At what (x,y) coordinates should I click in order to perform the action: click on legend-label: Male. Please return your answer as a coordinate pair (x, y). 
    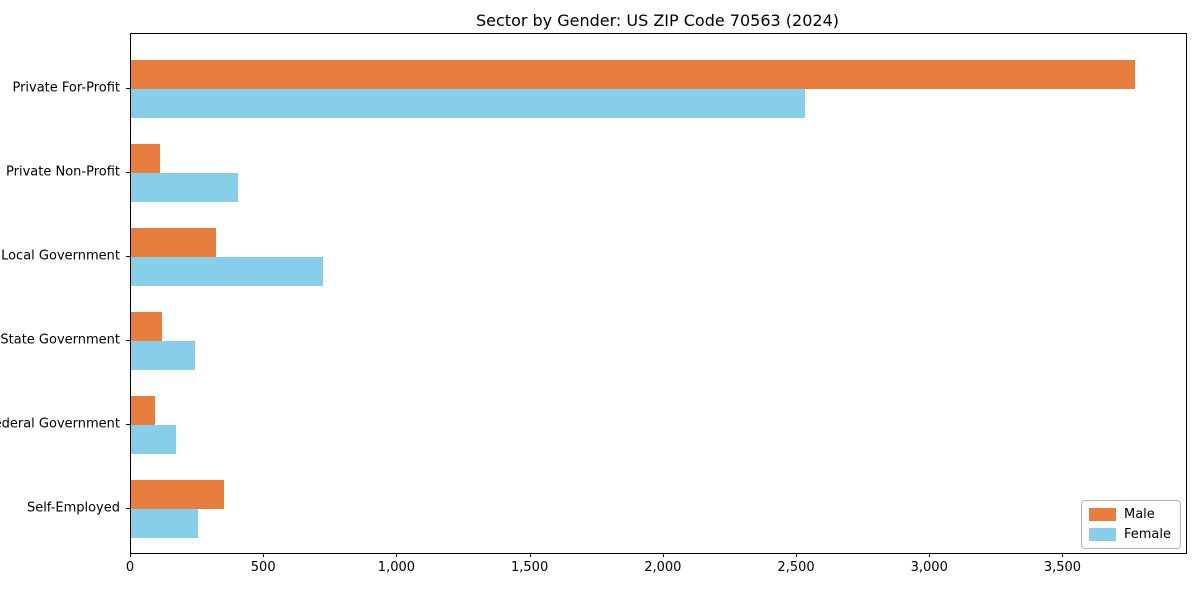
    Looking at the image, I should click on (1139, 514).